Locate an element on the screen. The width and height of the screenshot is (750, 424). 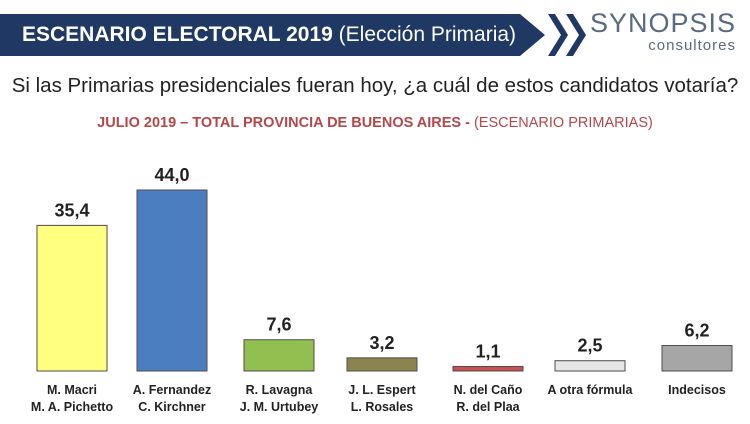
header-banner is located at coordinates (272, 35).